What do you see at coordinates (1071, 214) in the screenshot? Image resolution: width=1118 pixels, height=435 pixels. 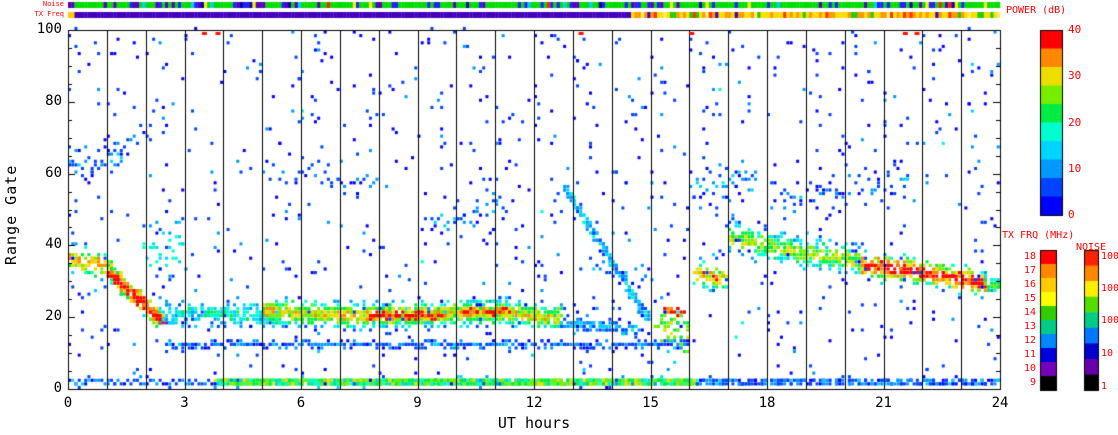 I see `power-tick-label: 0` at bounding box center [1071, 214].